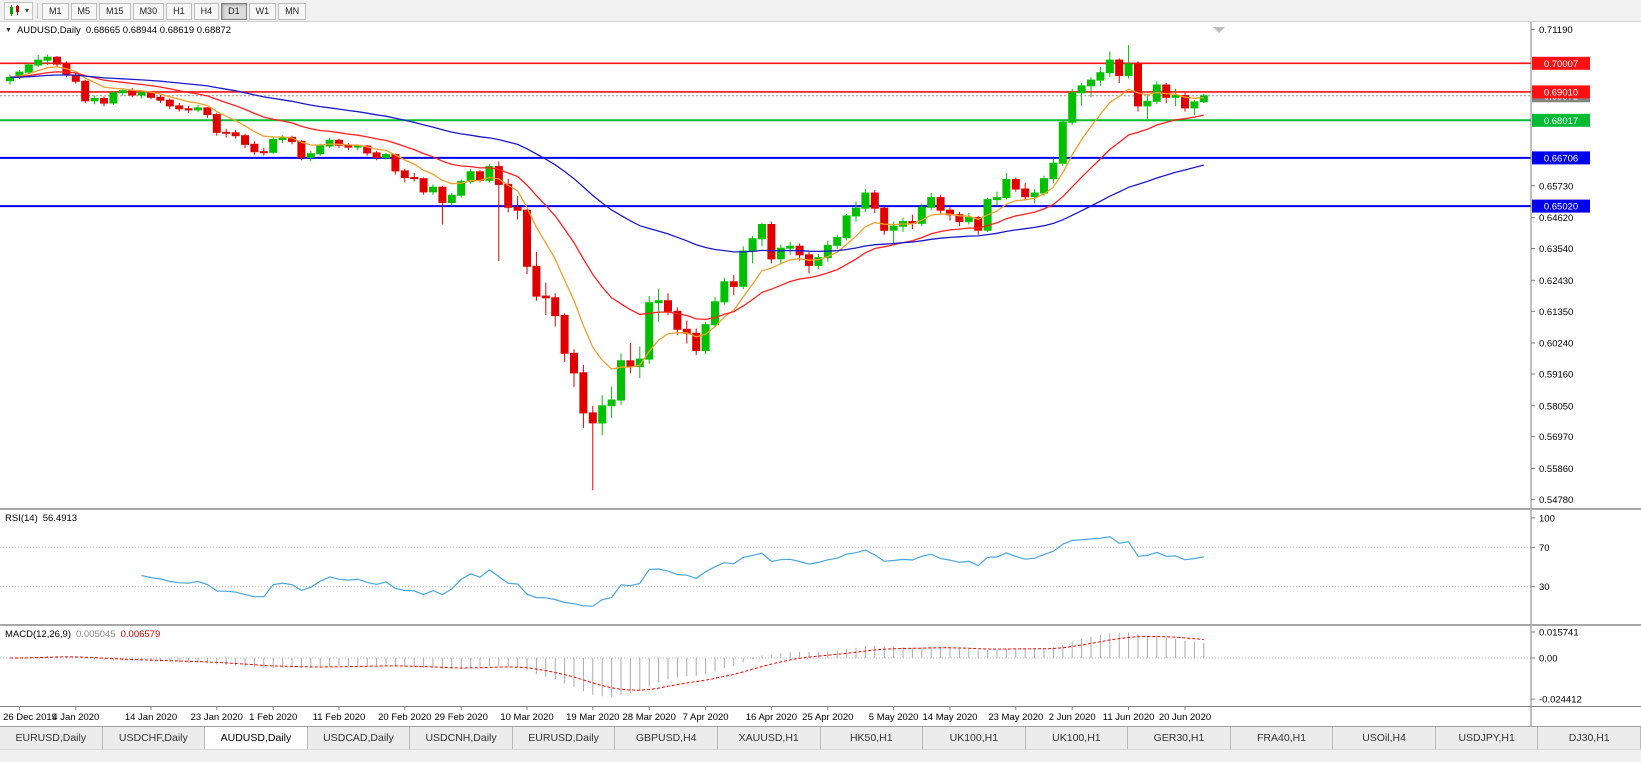 This screenshot has height=762, width=1641. I want to click on chart-tab-14-usdjpy-h1: USDJPY,H1, so click(1487, 738).